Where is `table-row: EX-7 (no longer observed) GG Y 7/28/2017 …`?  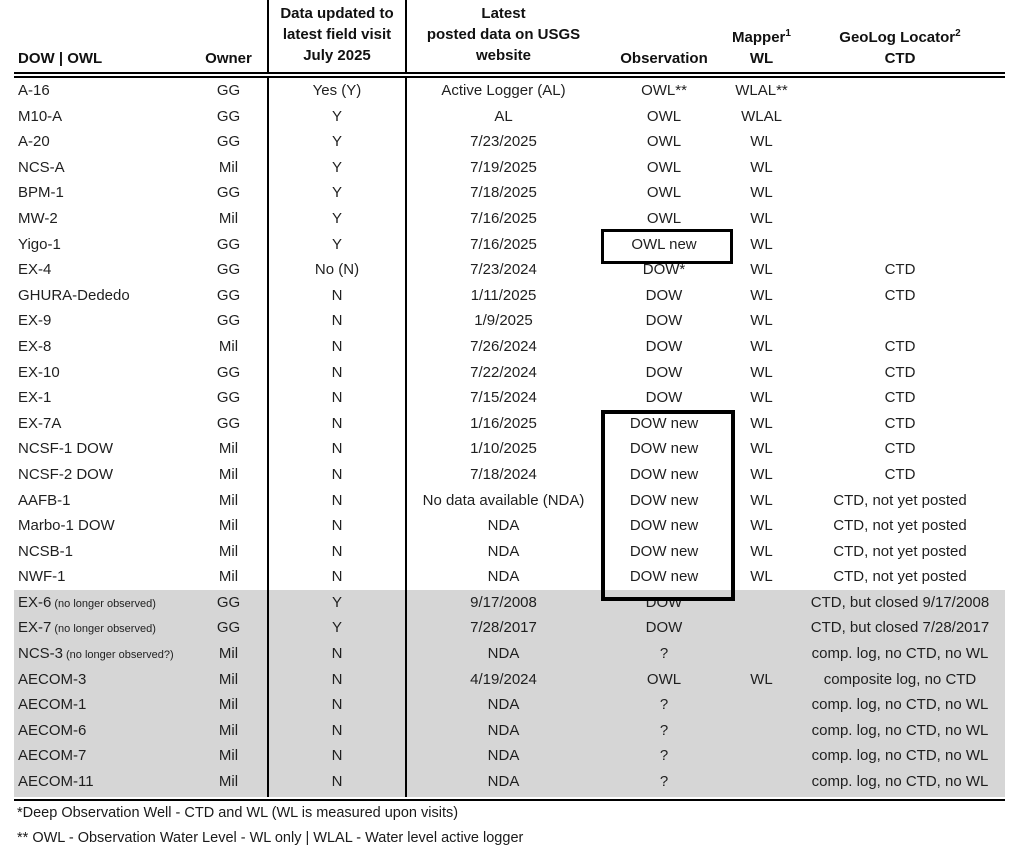 table-row: EX-7 (no longer observed) GG Y 7/28/2017 … is located at coordinates (509, 629).